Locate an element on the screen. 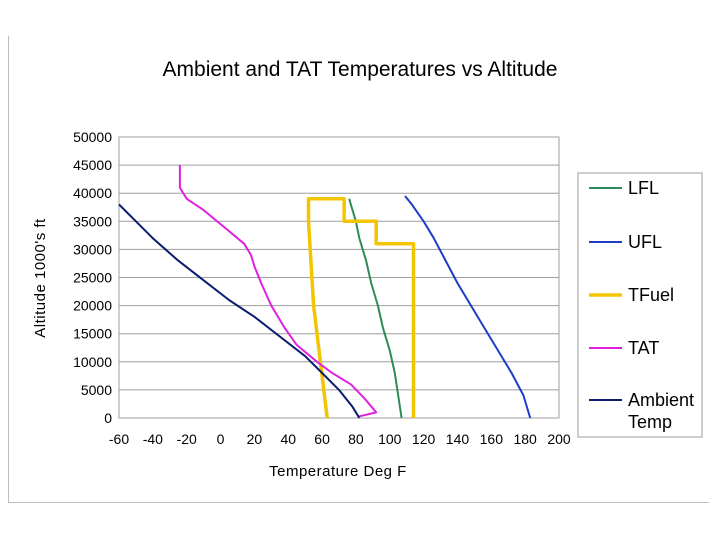  x-tick-label: 140 is located at coordinates (458, 439).